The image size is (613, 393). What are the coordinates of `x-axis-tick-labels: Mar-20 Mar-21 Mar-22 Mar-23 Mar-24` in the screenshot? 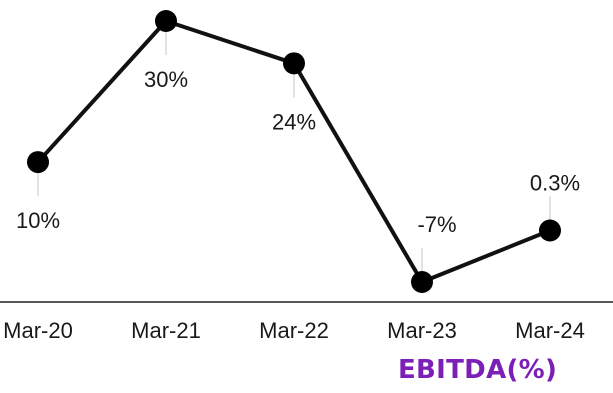 It's located at (294, 330).